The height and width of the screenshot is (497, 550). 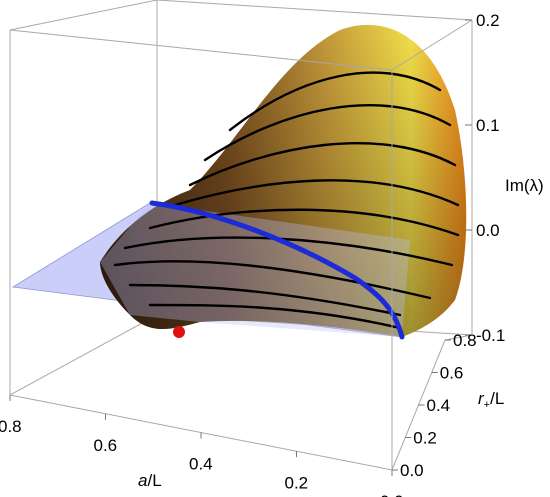 What do you see at coordinates (201, 464) in the screenshot?
I see `x-tick-label: 0.4` at bounding box center [201, 464].